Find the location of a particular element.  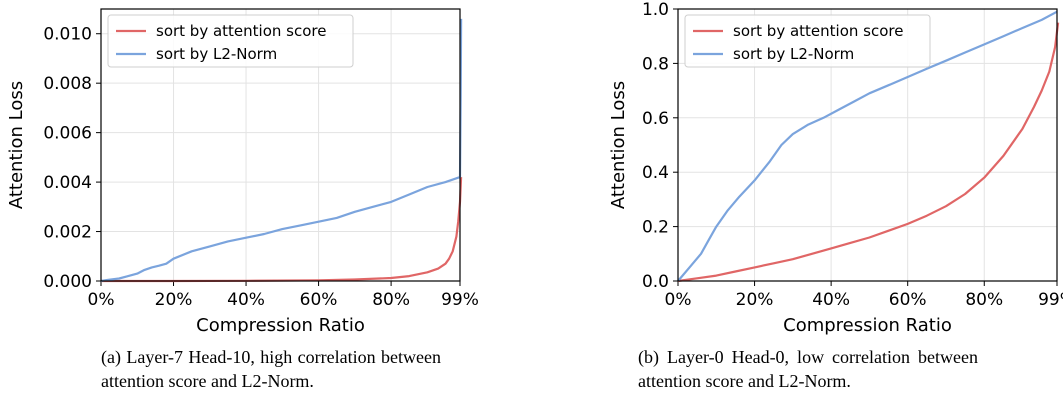

chart-0-x-tick-label: 40% is located at coordinates (246, 300).